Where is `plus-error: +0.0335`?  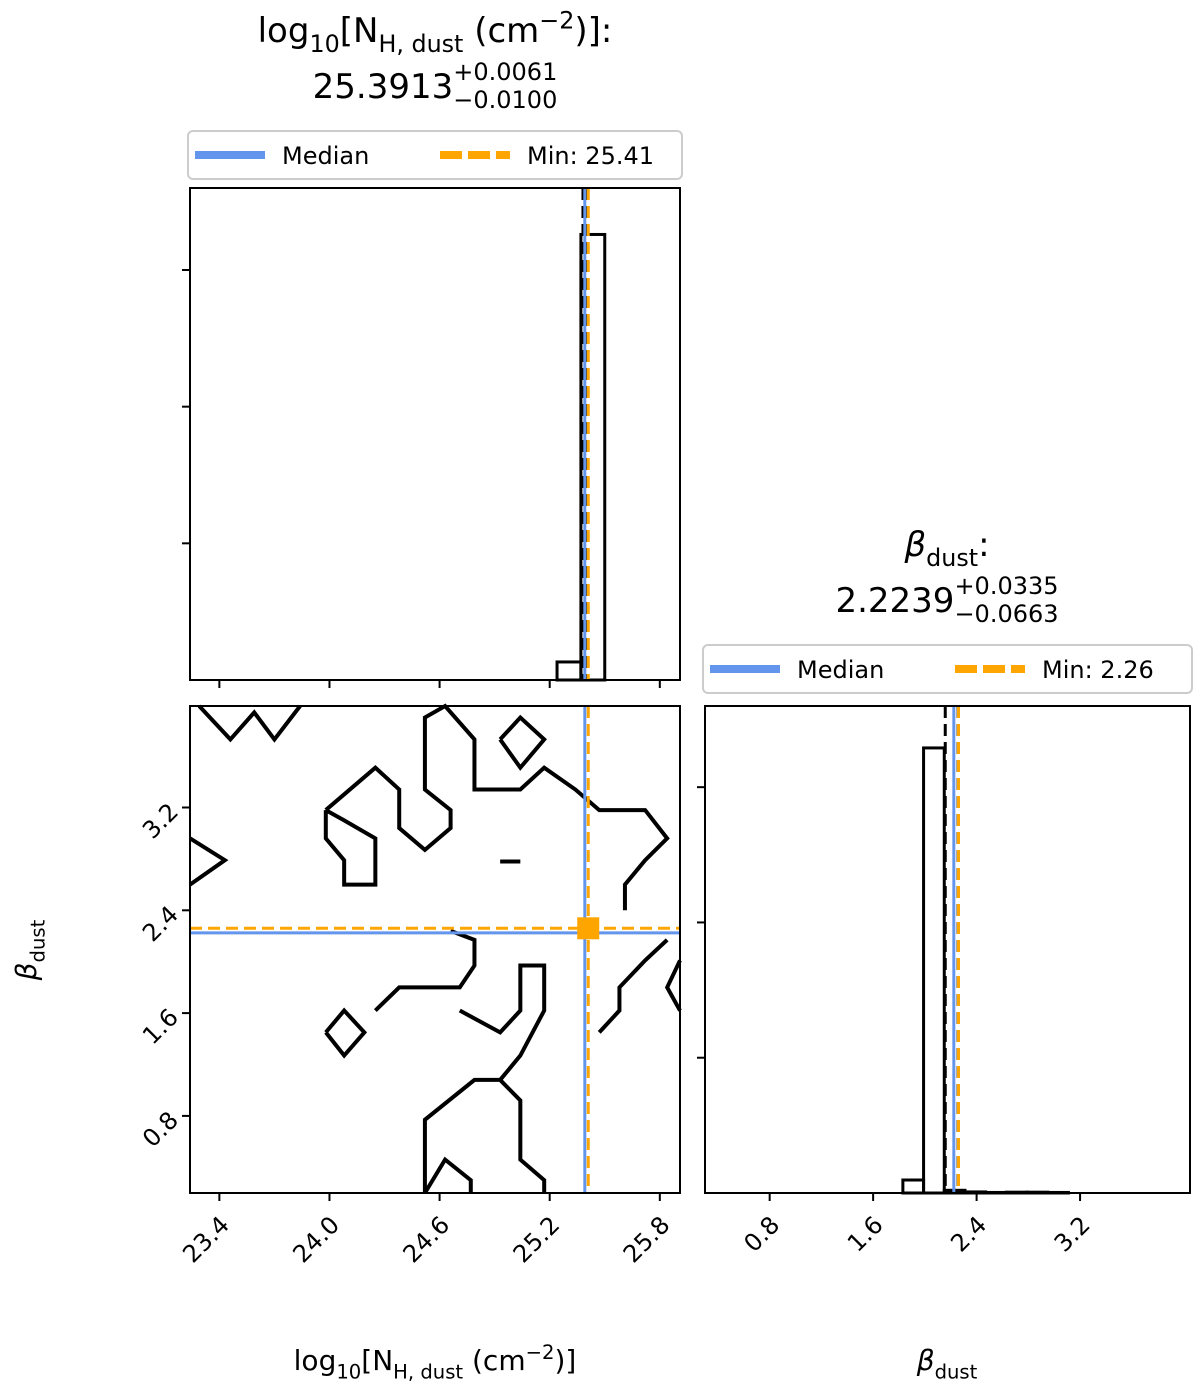
plus-error: +0.0335 is located at coordinates (1006, 586).